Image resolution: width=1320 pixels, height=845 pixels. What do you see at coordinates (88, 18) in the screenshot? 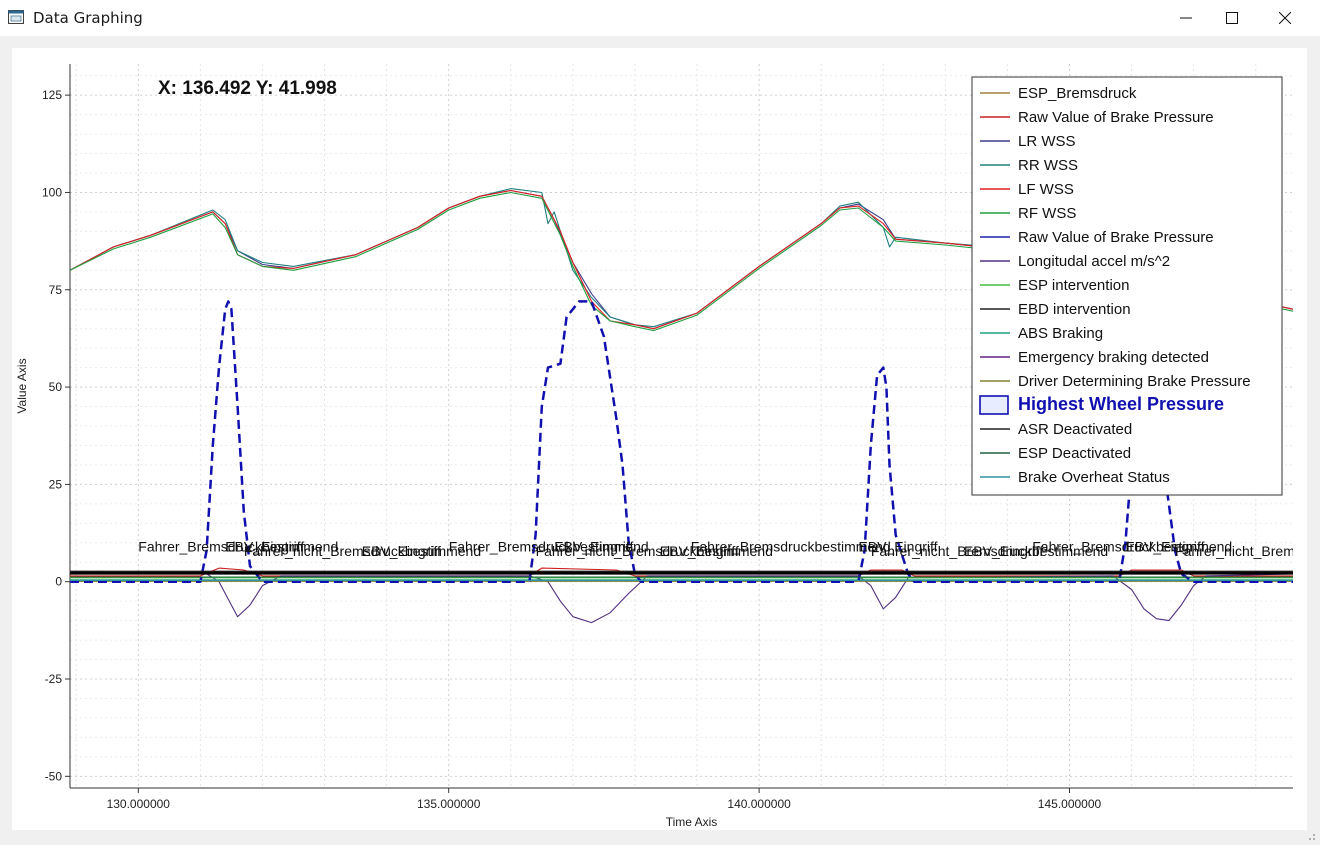
I see `window-title: Data Graphing` at bounding box center [88, 18].